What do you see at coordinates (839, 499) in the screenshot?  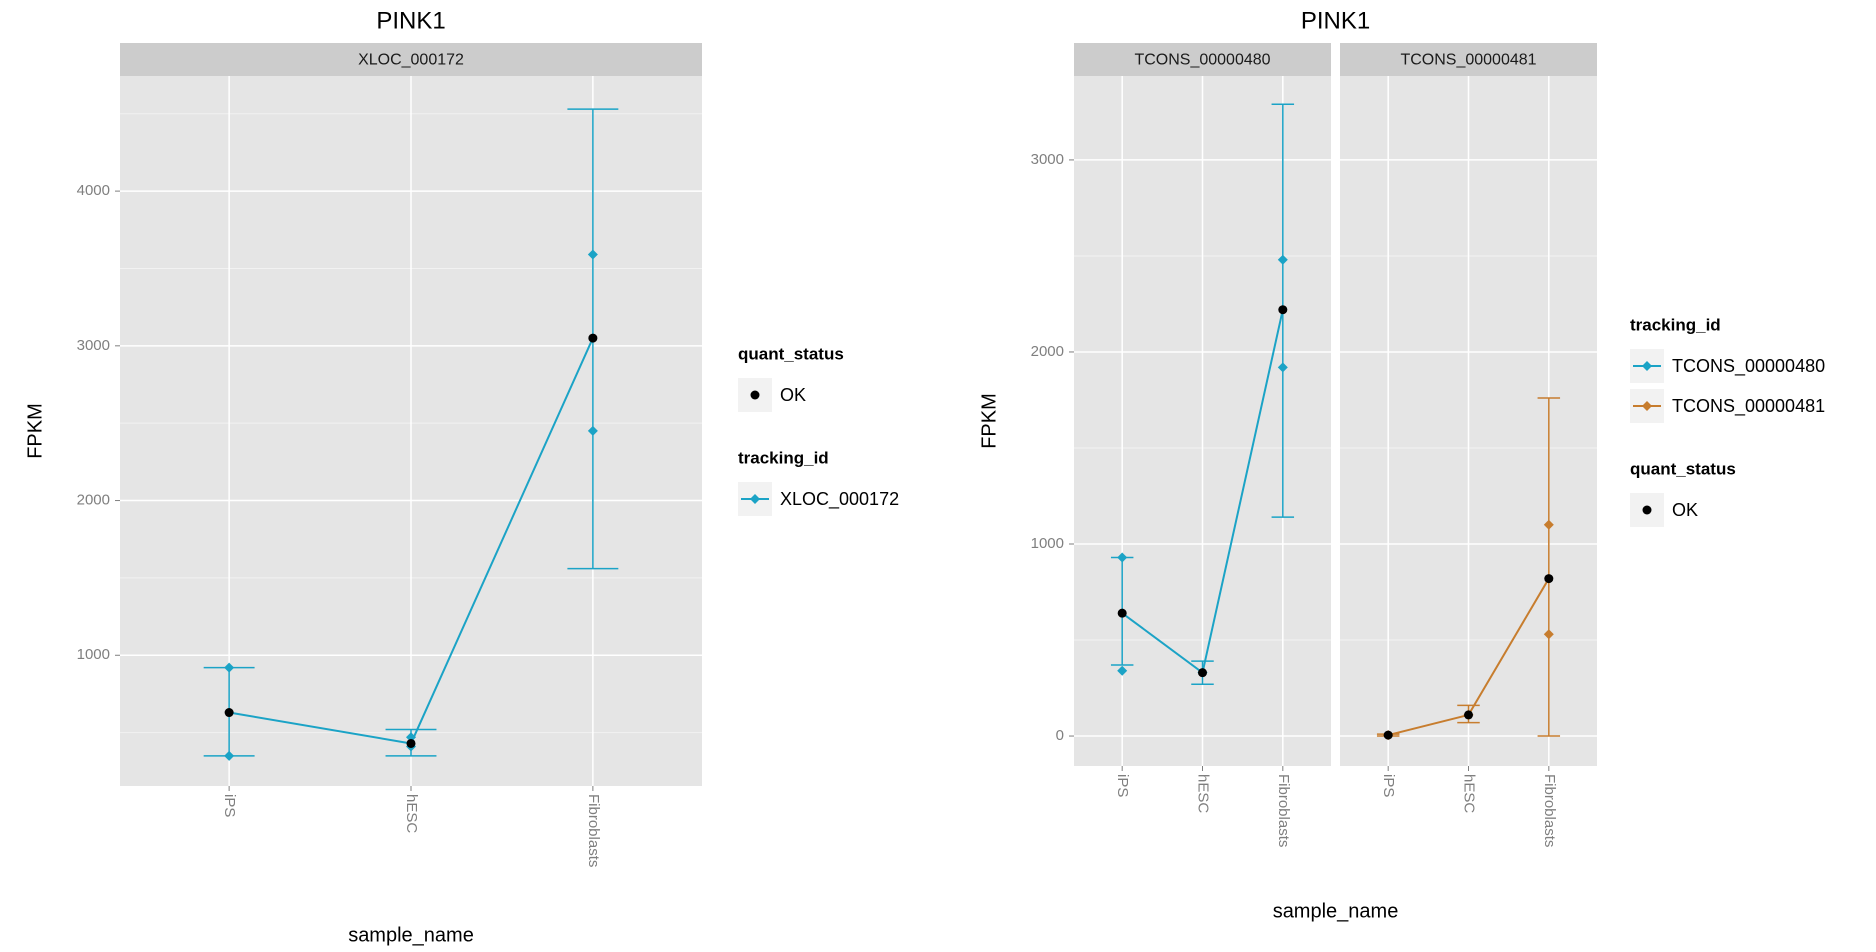 I see `legend-label: XLOC_000172` at bounding box center [839, 499].